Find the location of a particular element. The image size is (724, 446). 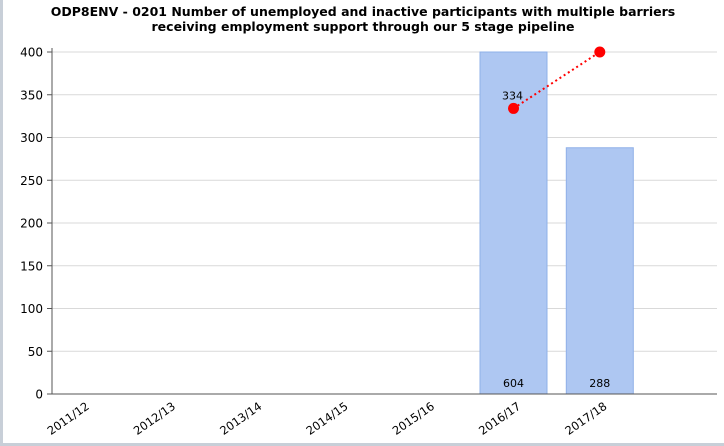

bar-label-2017/18: 288 is located at coordinates (599, 383).